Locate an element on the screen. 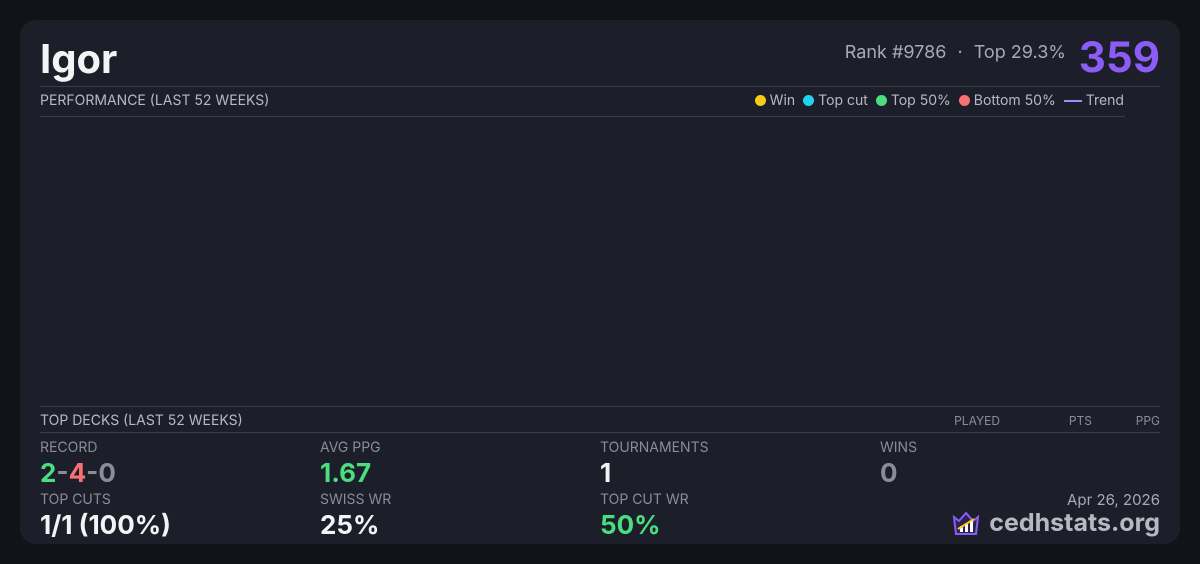  legend-label: Top 50% is located at coordinates (920, 100).